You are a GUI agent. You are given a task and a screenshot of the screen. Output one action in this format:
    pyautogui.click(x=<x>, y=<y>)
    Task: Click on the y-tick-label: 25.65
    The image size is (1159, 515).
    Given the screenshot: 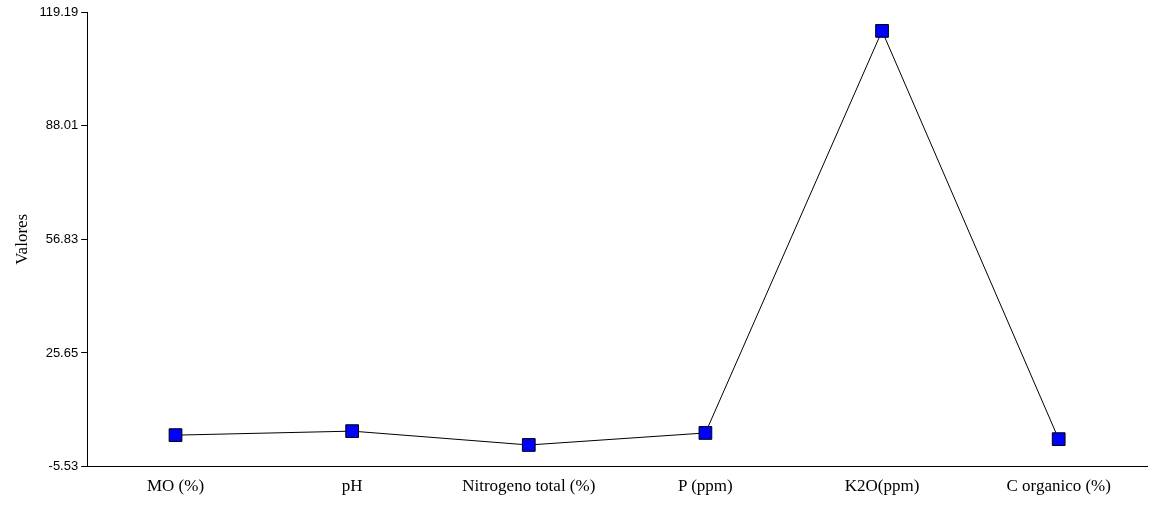 What is the action you would take?
    pyautogui.click(x=62, y=352)
    